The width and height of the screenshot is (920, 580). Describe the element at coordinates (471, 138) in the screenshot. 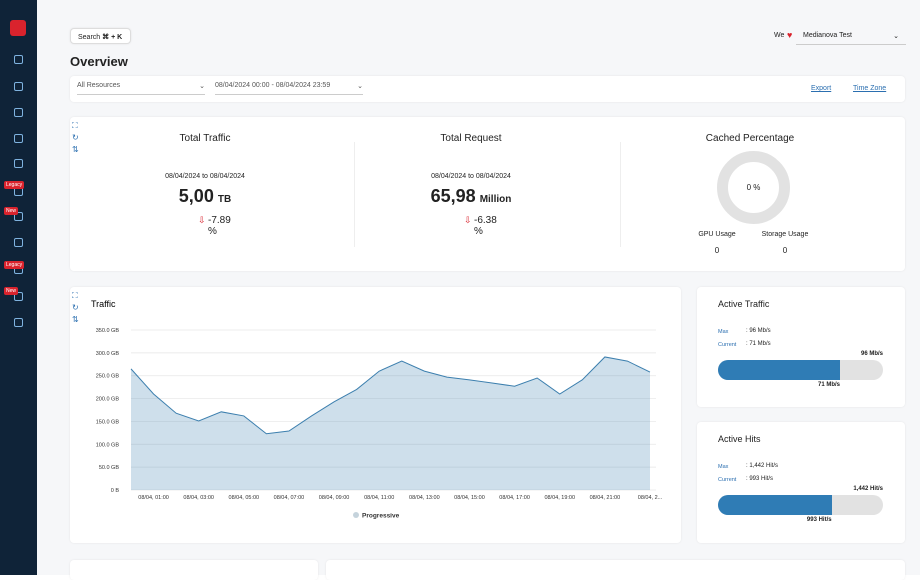

I see `stat-title: Total Request` at that location.